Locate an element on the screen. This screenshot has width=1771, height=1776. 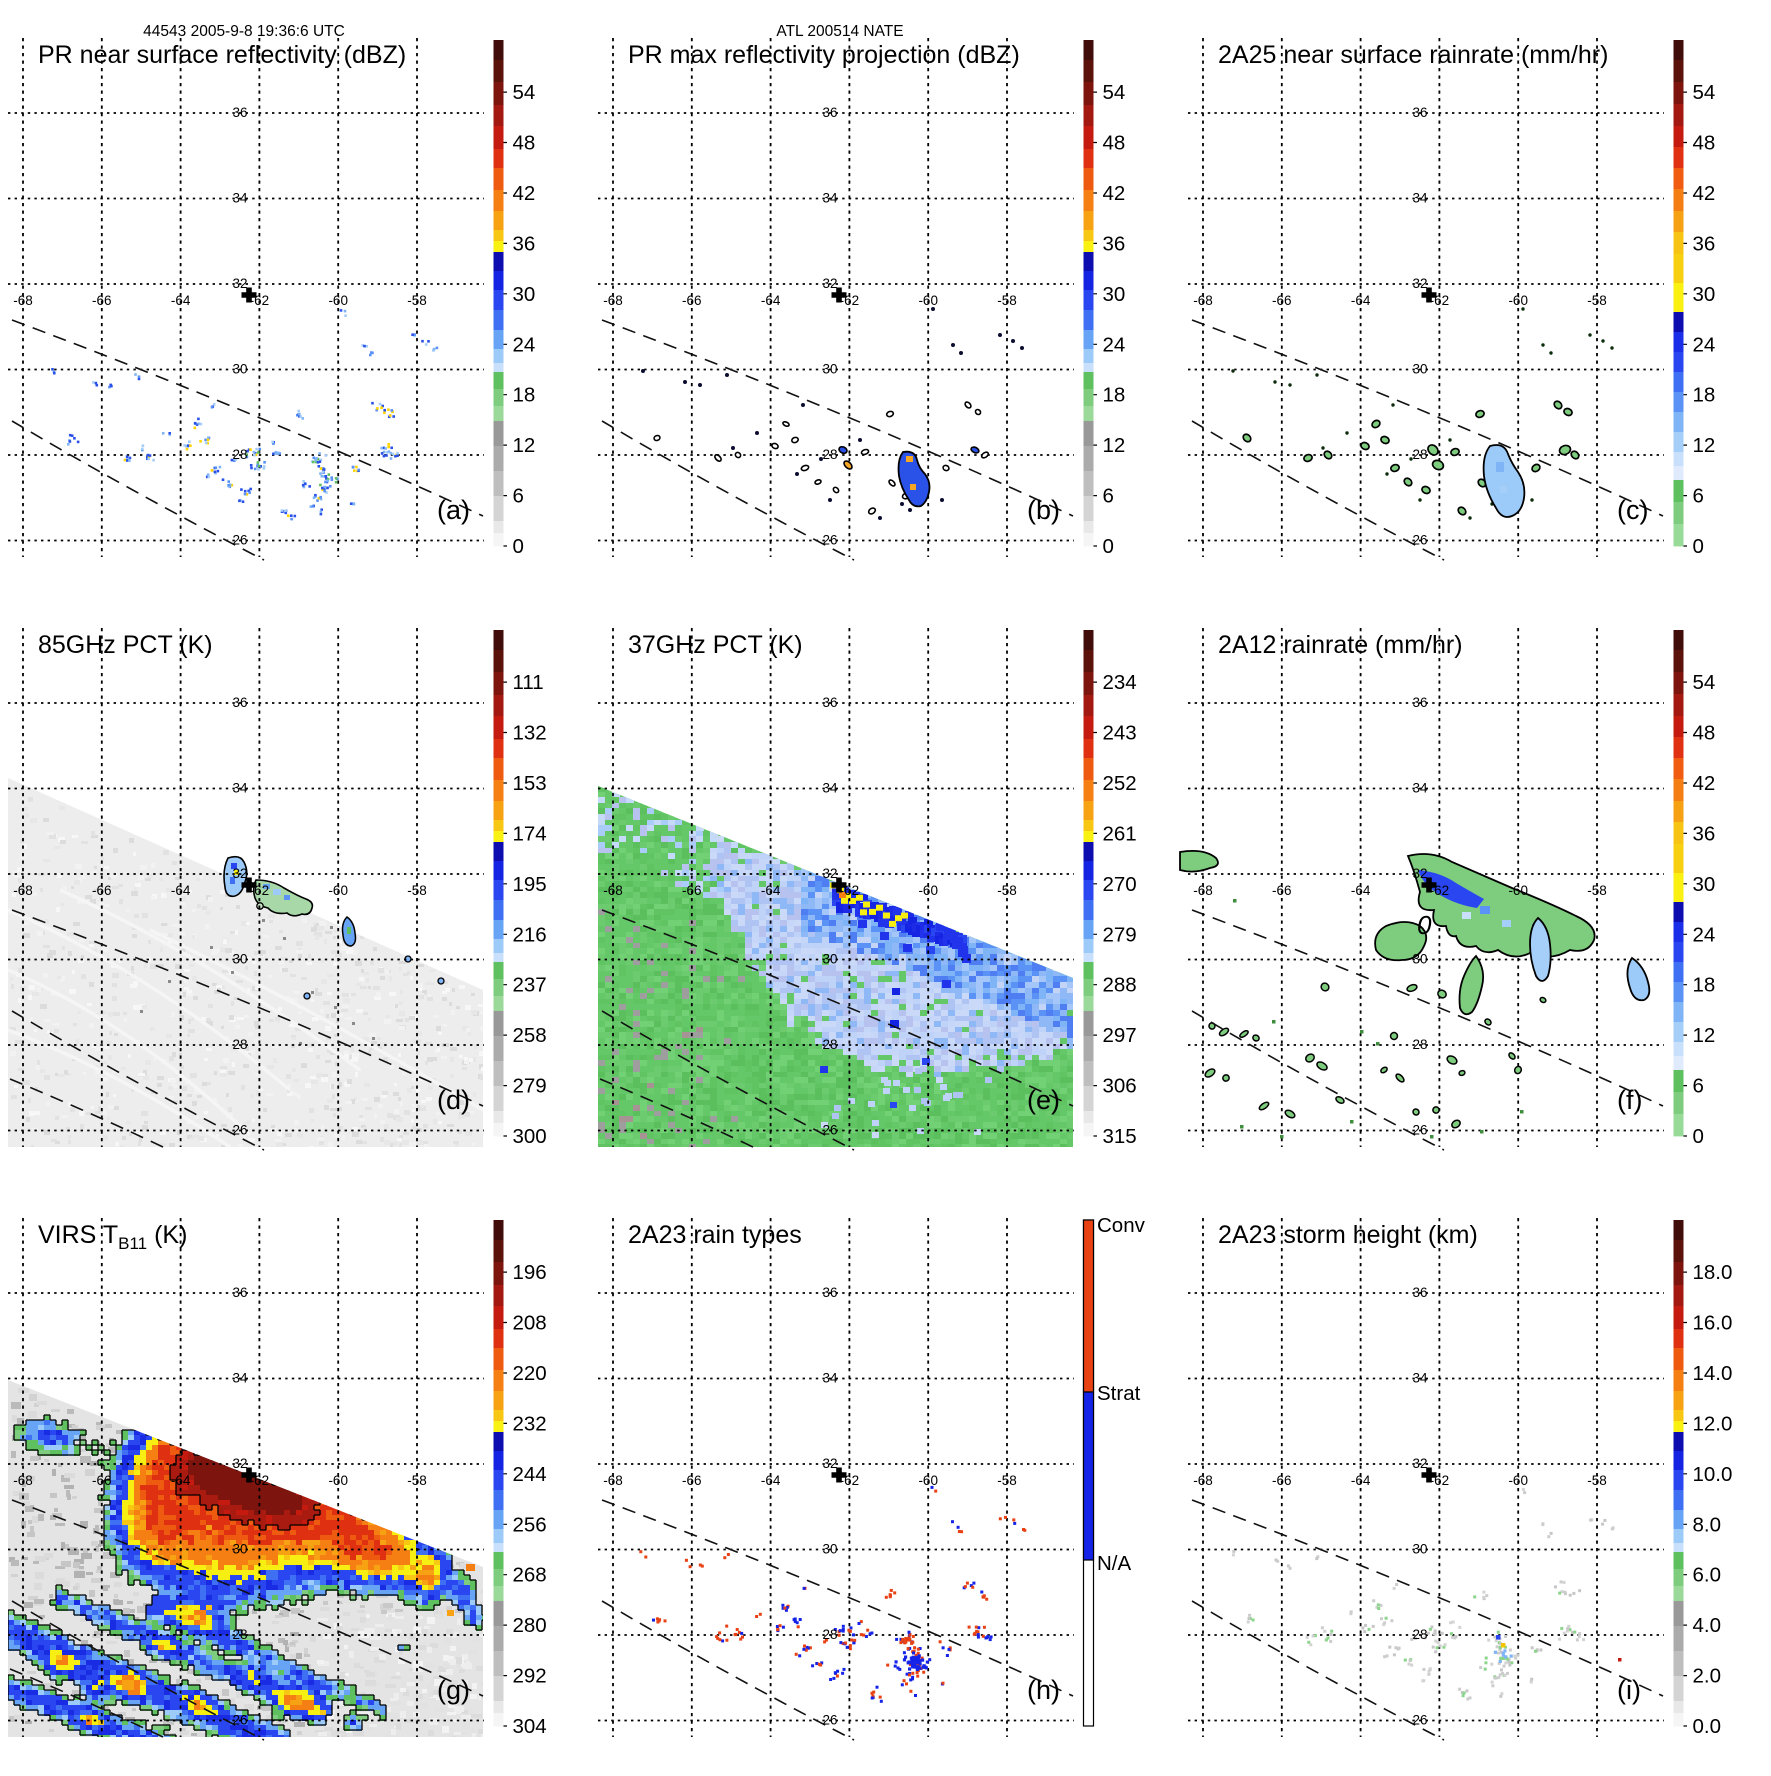
svg-text: 252 is located at coordinates (1120, 783).